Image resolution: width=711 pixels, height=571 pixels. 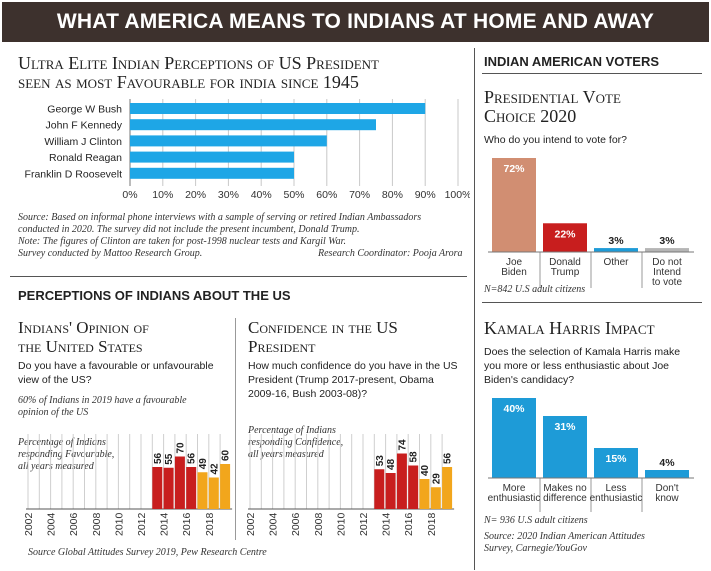 What do you see at coordinates (565, 488) in the screenshot?
I see `harris-category-label: Makes no` at bounding box center [565, 488].